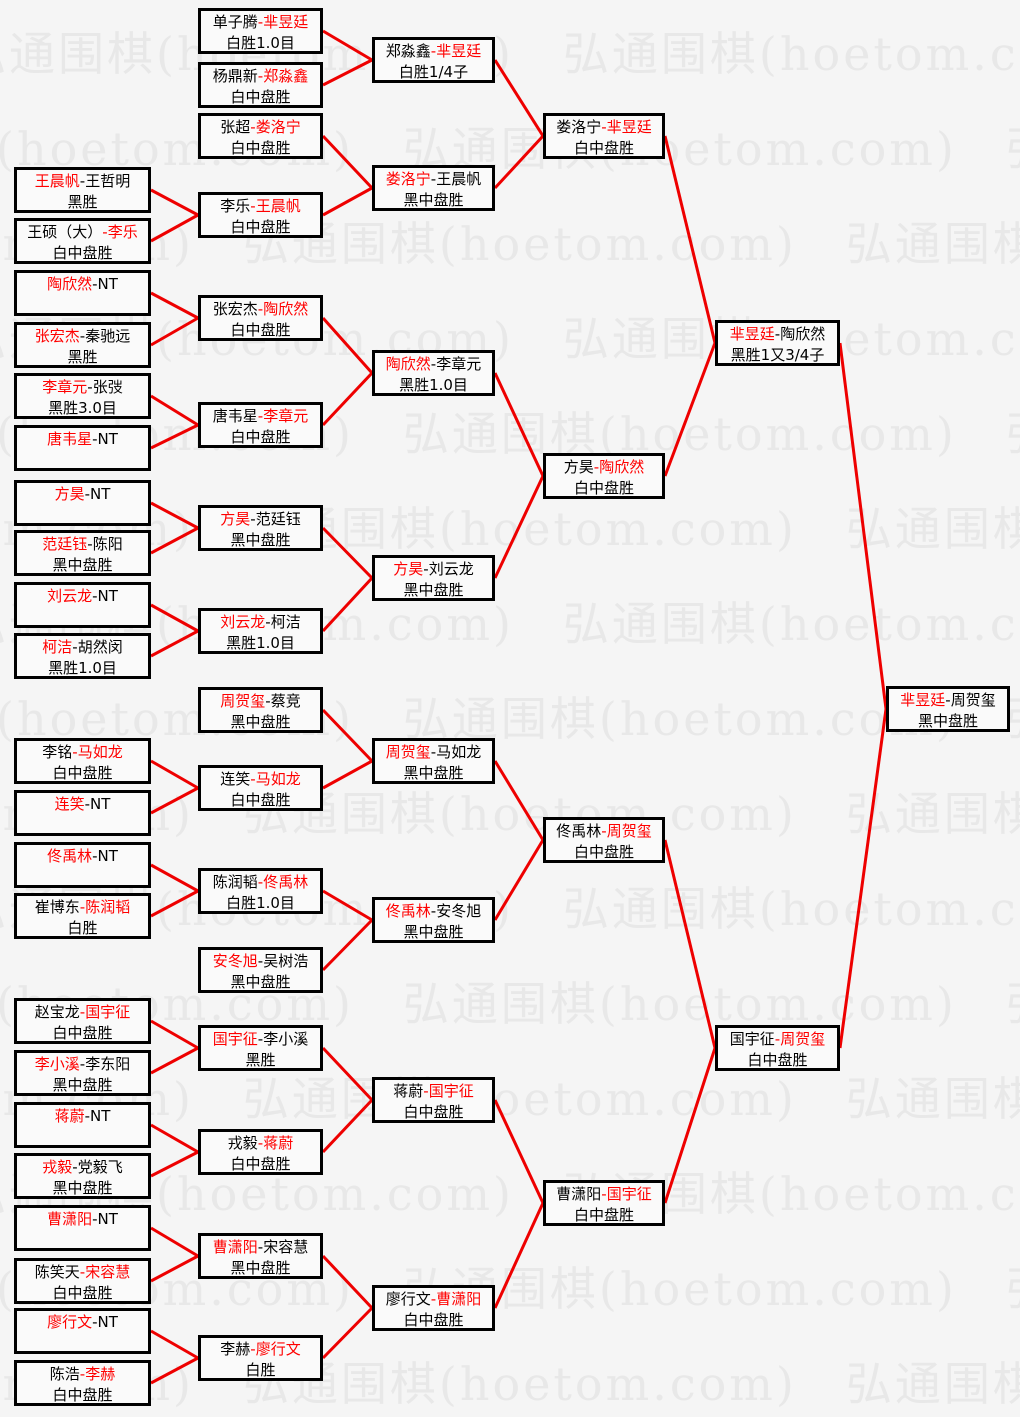 The height and width of the screenshot is (1417, 1020). What do you see at coordinates (604, 831) in the screenshot?
I see `matchup-line: 佟禹林-周贺玺` at bounding box center [604, 831].